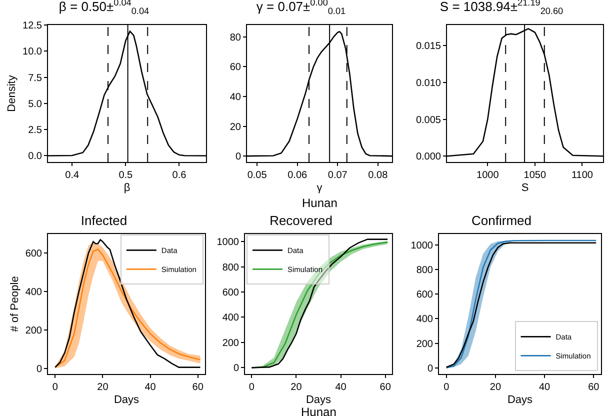 This screenshot has height=416, width=605. Describe the element at coordinates (429, 157) in the screenshot. I see `y-tick-label: 0.000` at that location.